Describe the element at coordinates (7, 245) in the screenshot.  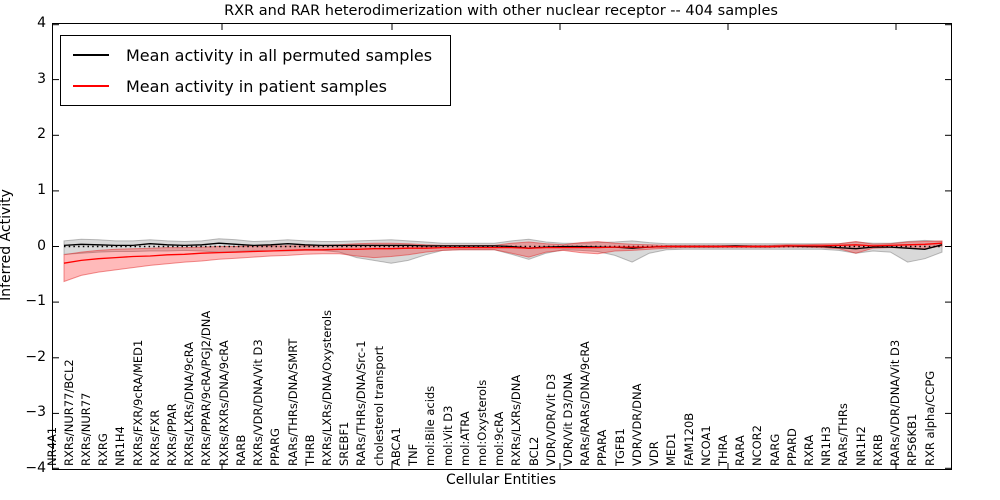
I see `y-axis-label: Inferred Activity` at that location.